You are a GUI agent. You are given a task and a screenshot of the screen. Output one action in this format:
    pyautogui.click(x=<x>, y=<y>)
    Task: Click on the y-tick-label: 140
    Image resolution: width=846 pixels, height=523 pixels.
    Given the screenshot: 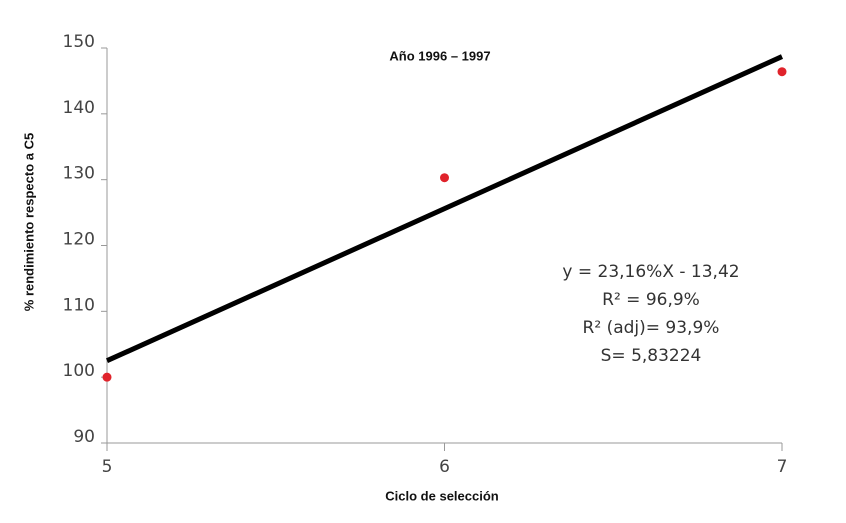 What is the action you would take?
    pyautogui.click(x=79, y=108)
    